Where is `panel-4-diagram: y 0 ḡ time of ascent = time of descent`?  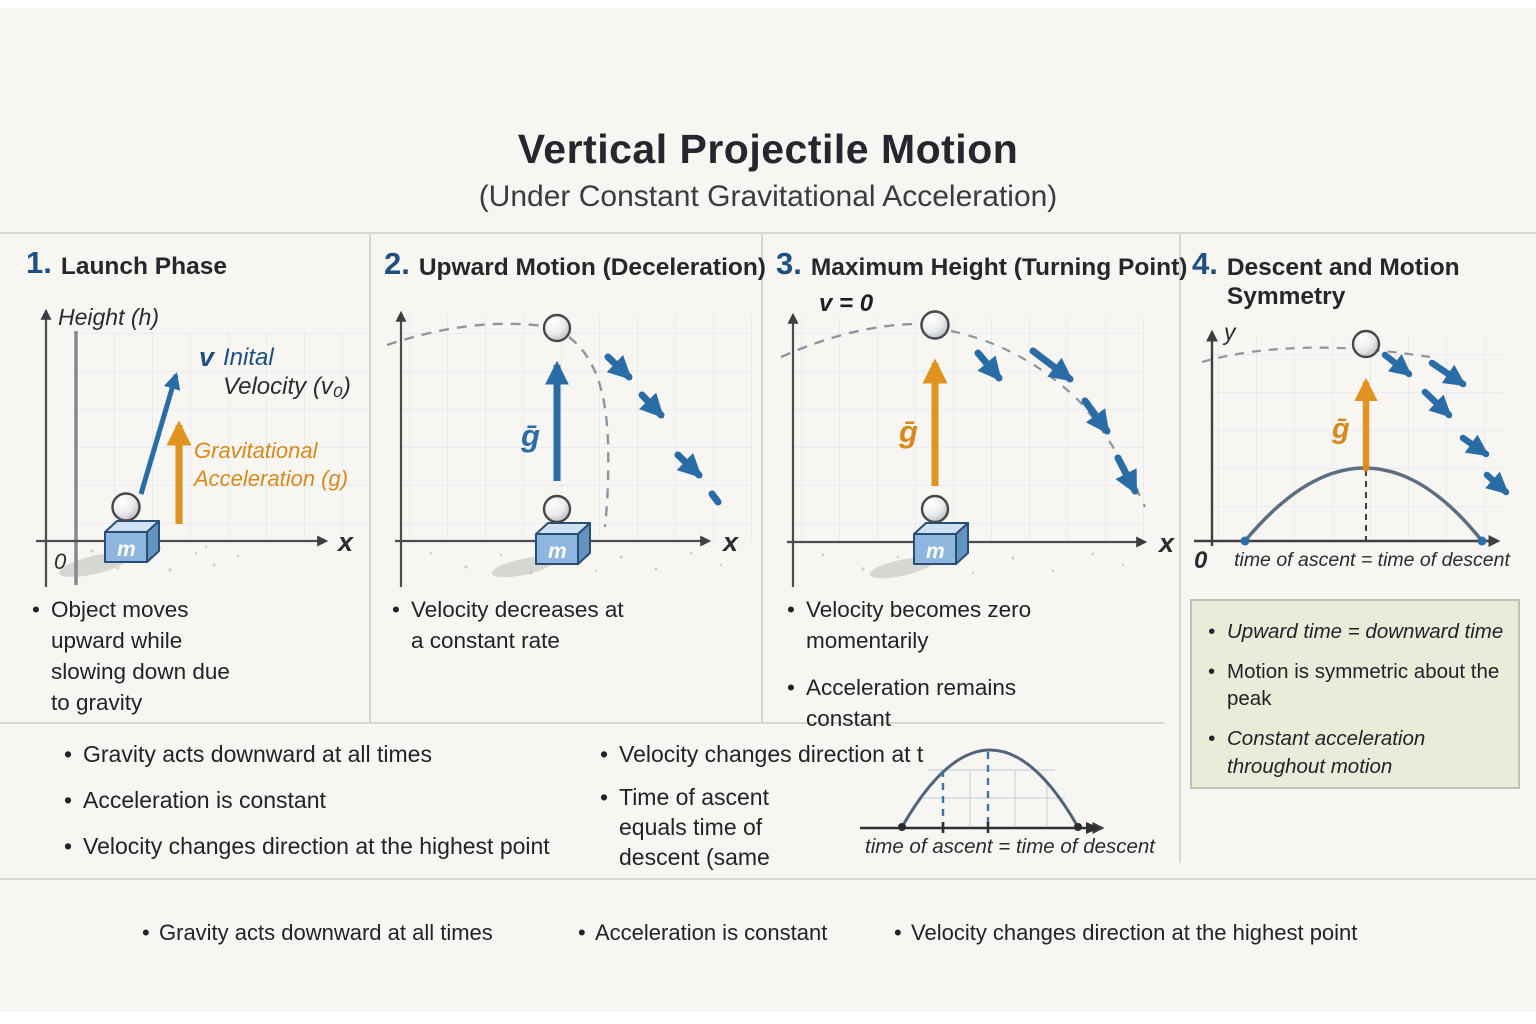 panel-4-diagram: y 0 ḡ time of ascent = time of descent is located at coordinates (1352, 446).